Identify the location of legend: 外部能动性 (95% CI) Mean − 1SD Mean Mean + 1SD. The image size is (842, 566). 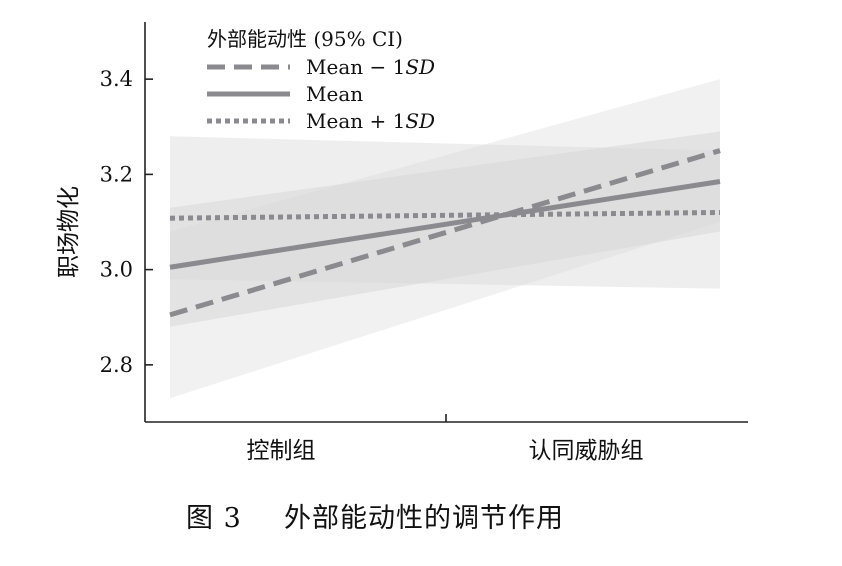
(321, 80).